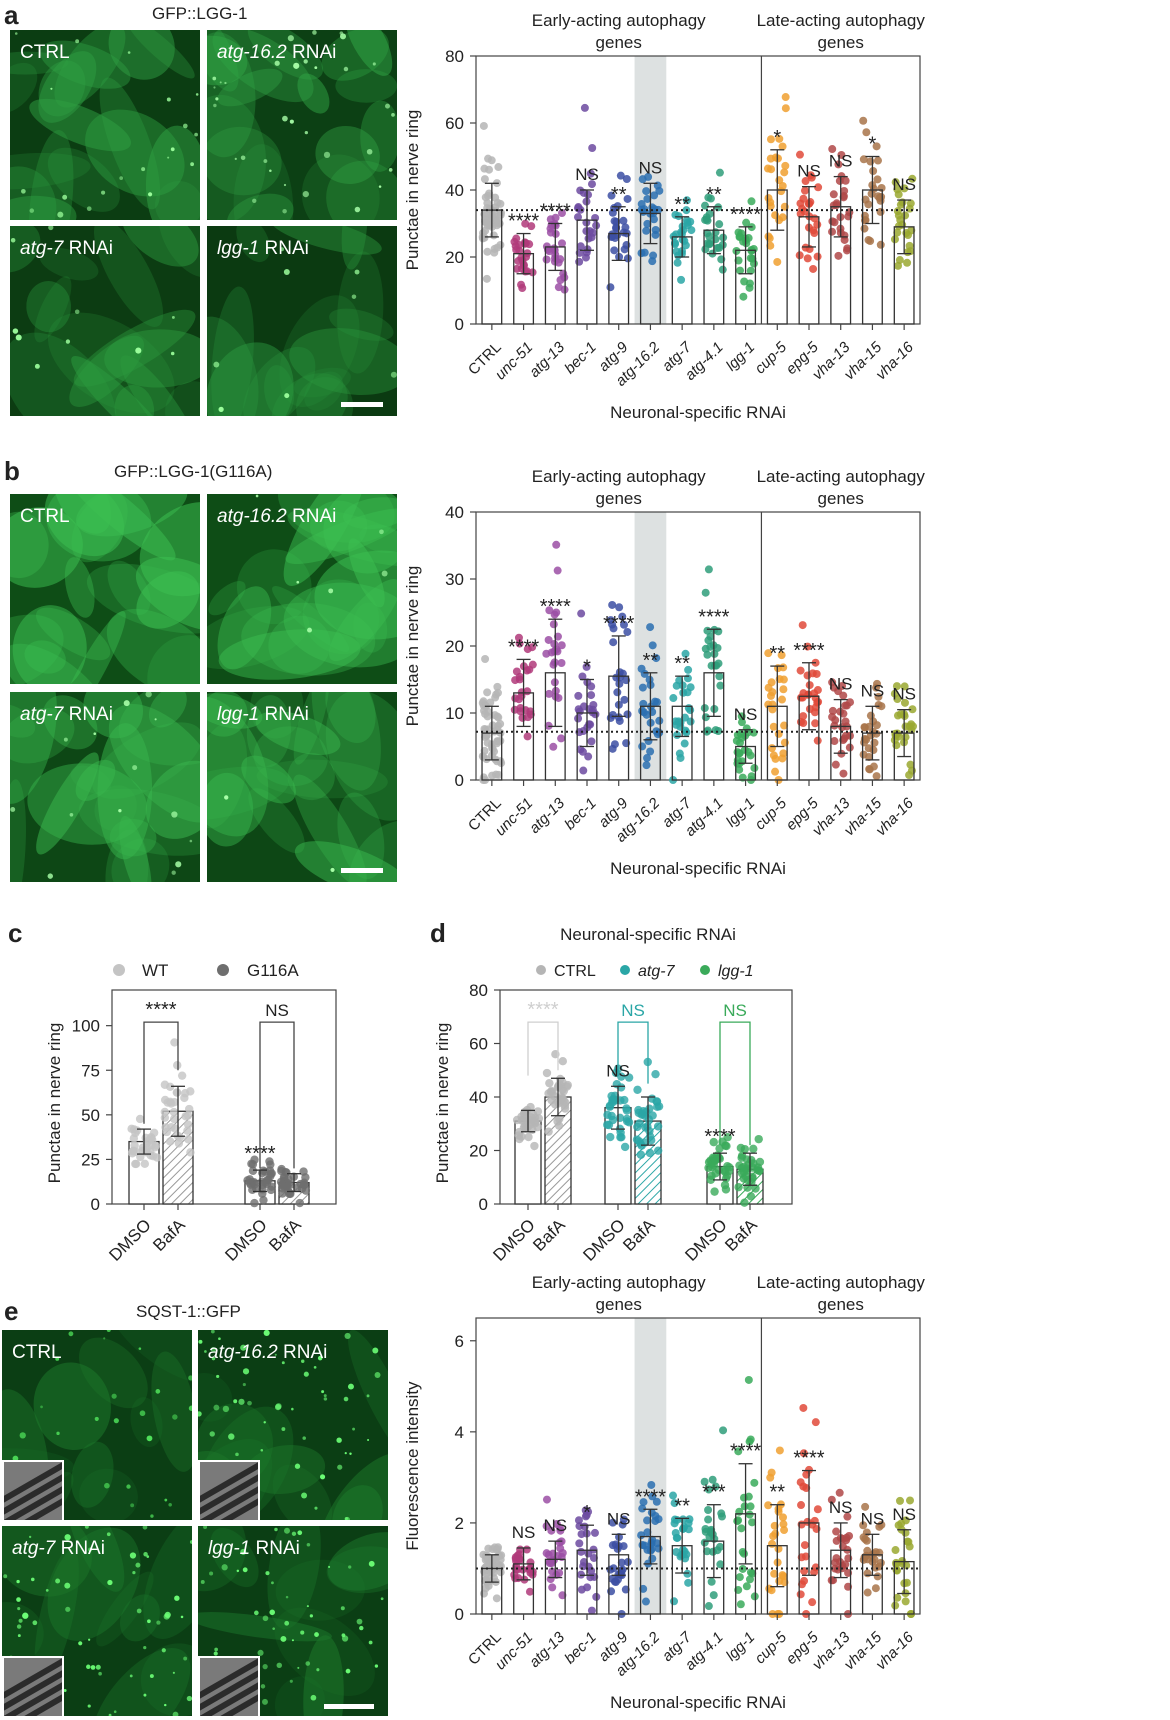 This screenshot has height=1720, width=1170. What do you see at coordinates (362, 404) in the screenshot?
I see `scale-bar` at bounding box center [362, 404].